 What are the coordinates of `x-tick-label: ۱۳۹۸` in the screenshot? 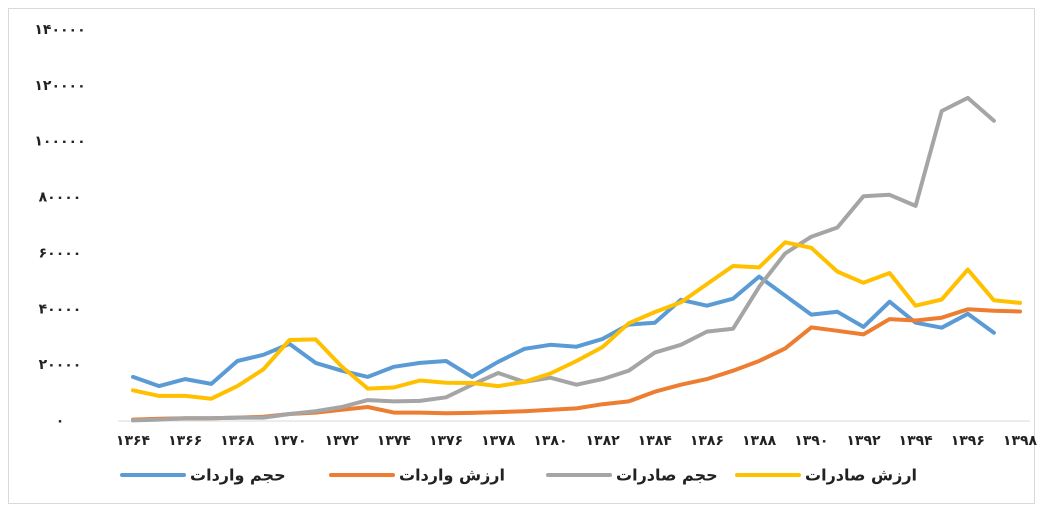 It's located at (1020, 441).